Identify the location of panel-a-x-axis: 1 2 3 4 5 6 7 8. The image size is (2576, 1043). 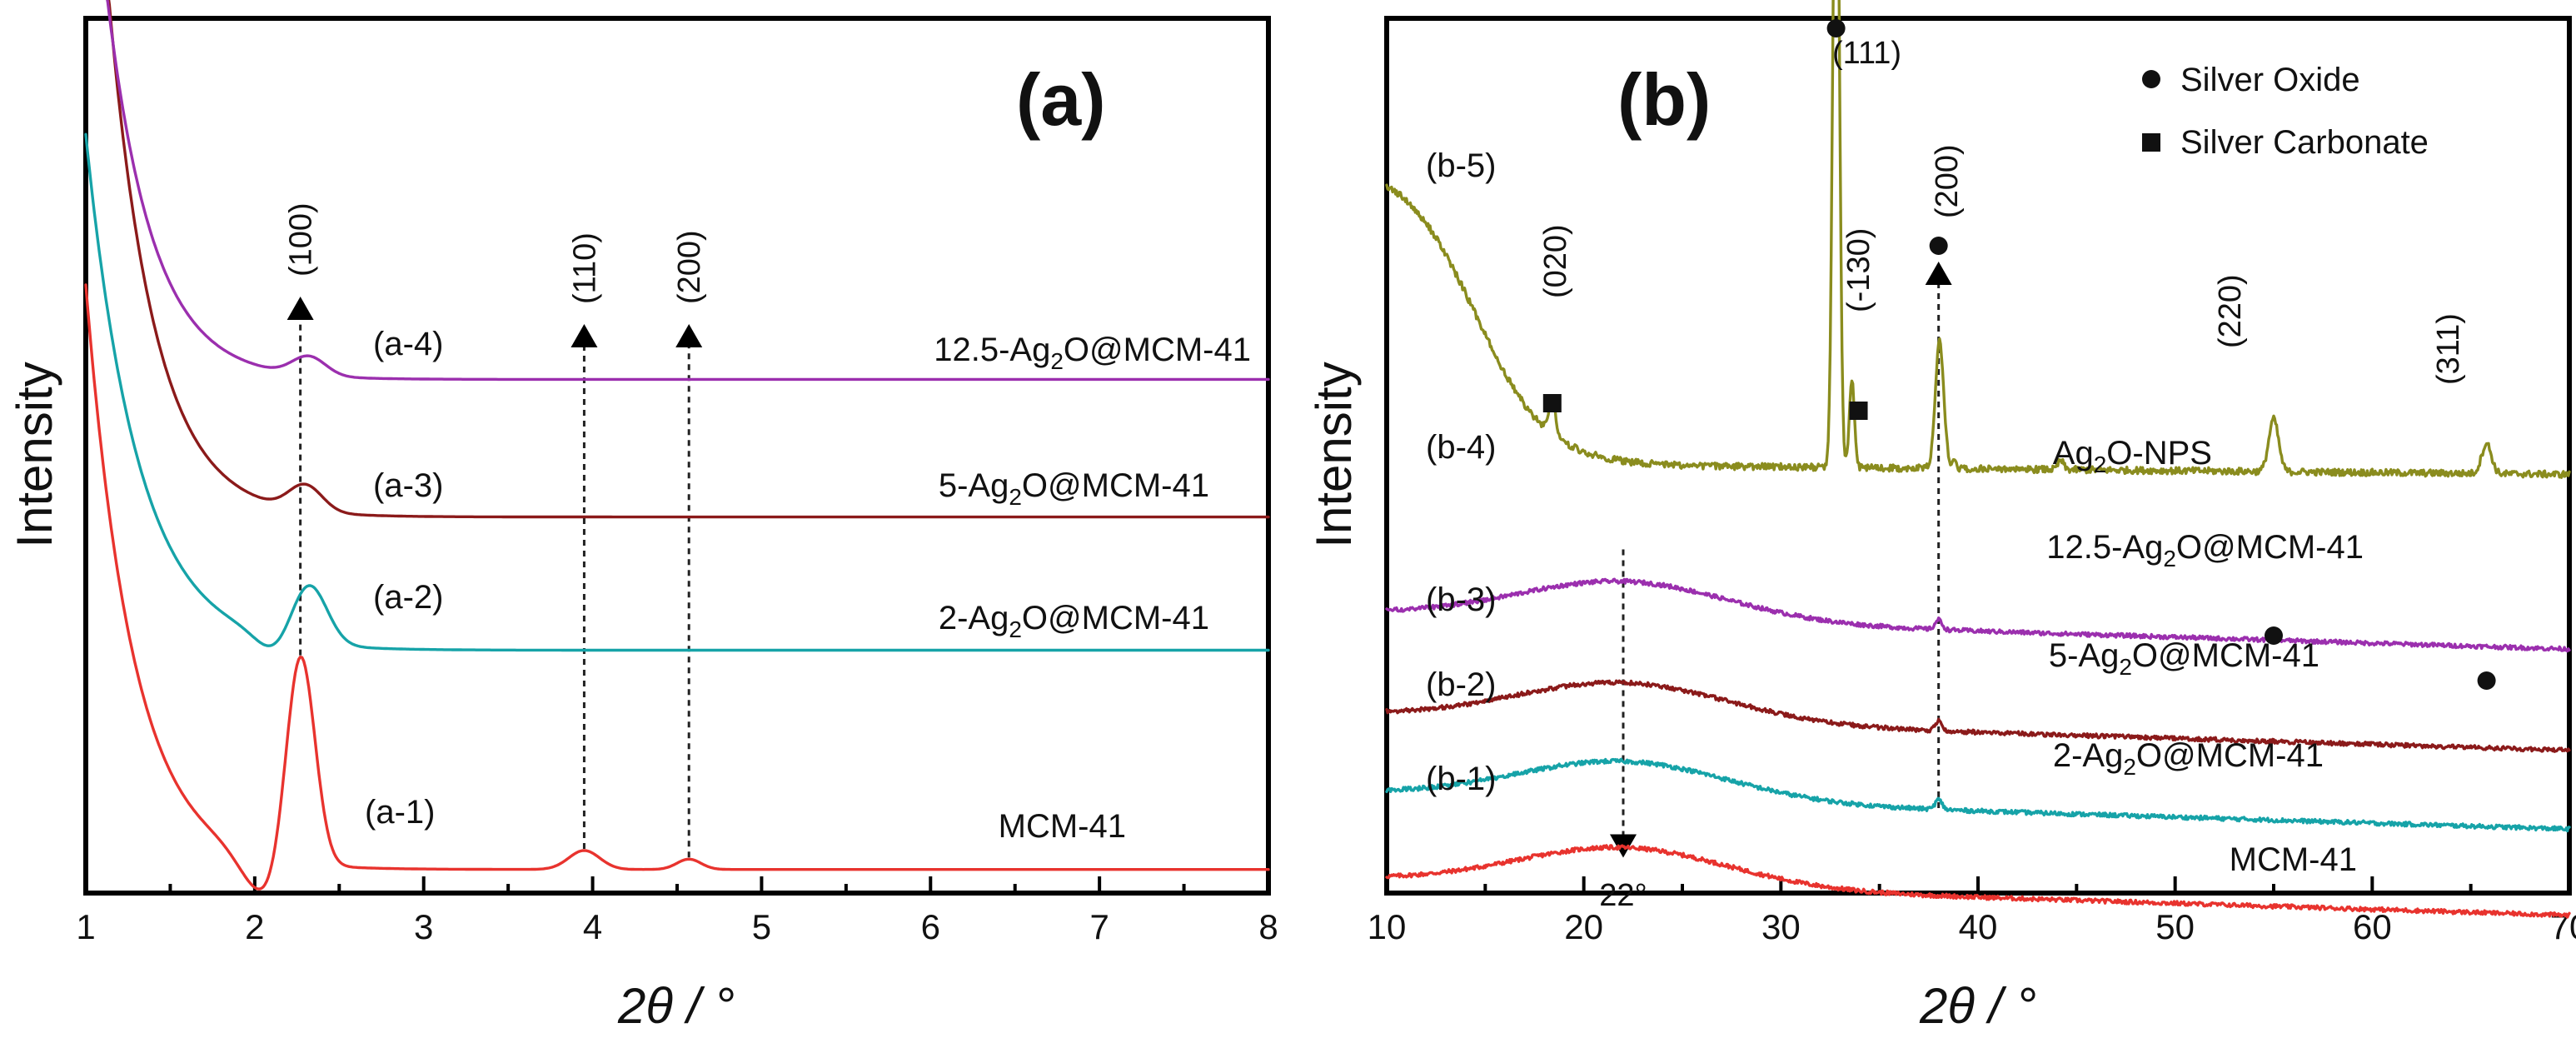
(677, 911).